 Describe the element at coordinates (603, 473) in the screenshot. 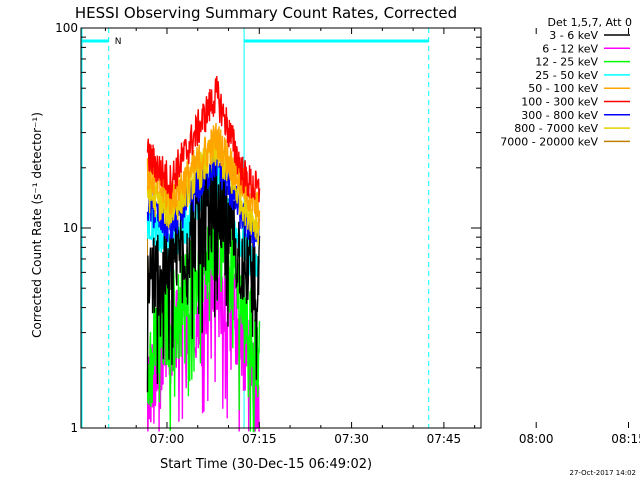

I see `footer-date: 27-Oct-2017 14:02` at that location.